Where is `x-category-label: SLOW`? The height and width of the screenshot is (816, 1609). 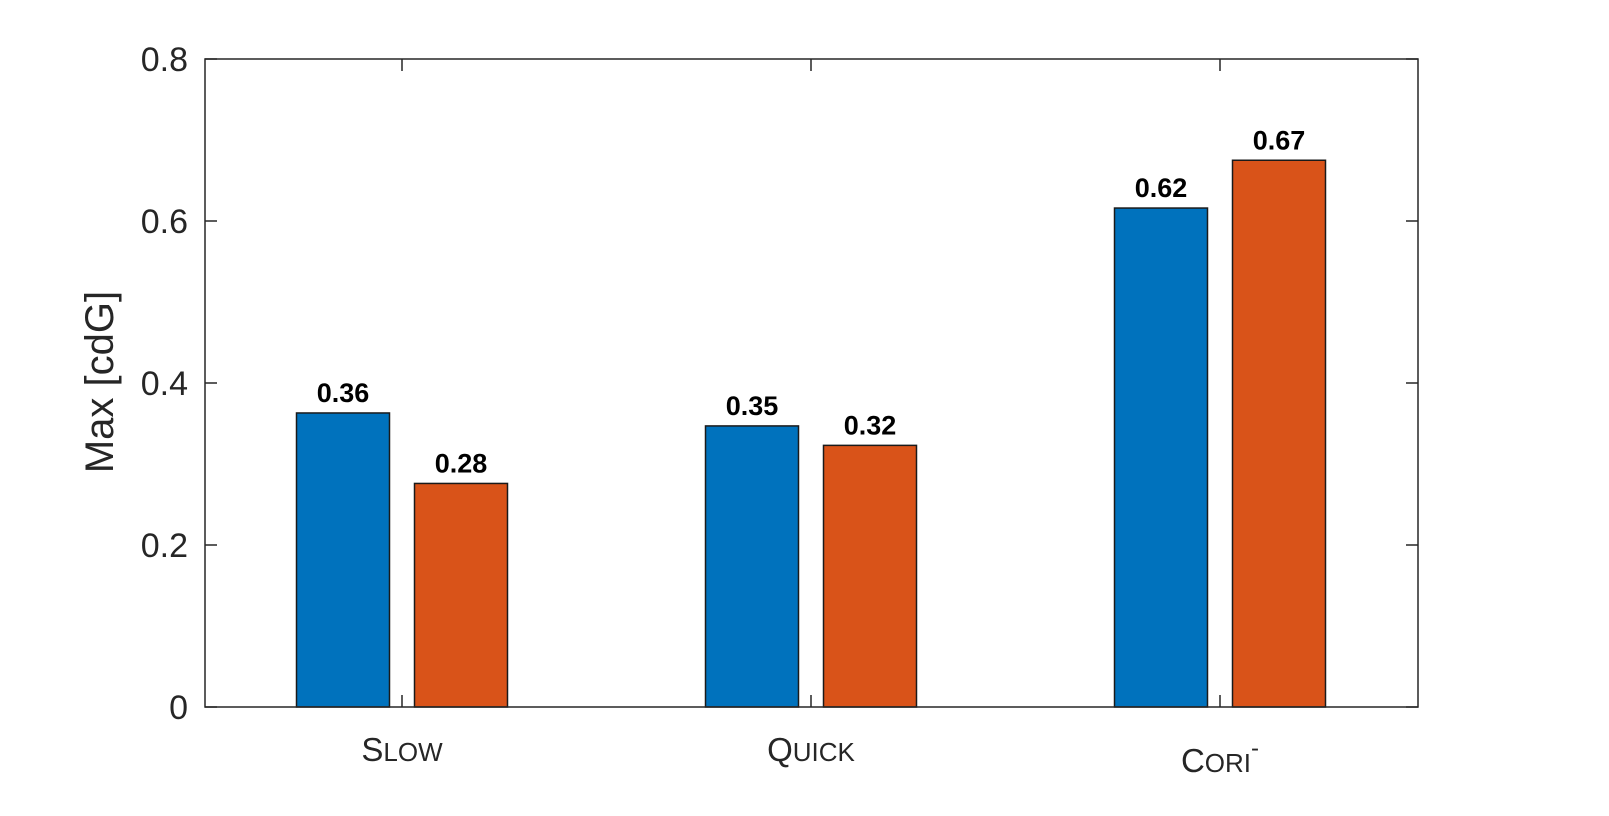
x-category-label: SLOW is located at coordinates (402, 749).